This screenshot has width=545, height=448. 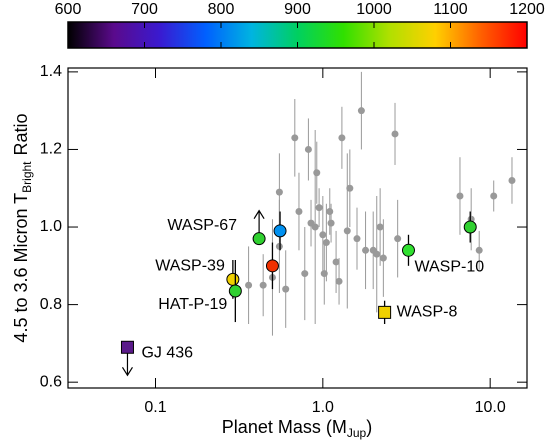 What do you see at coordinates (51, 304) in the screenshot?
I see `y-tick-label: 0.8` at bounding box center [51, 304].